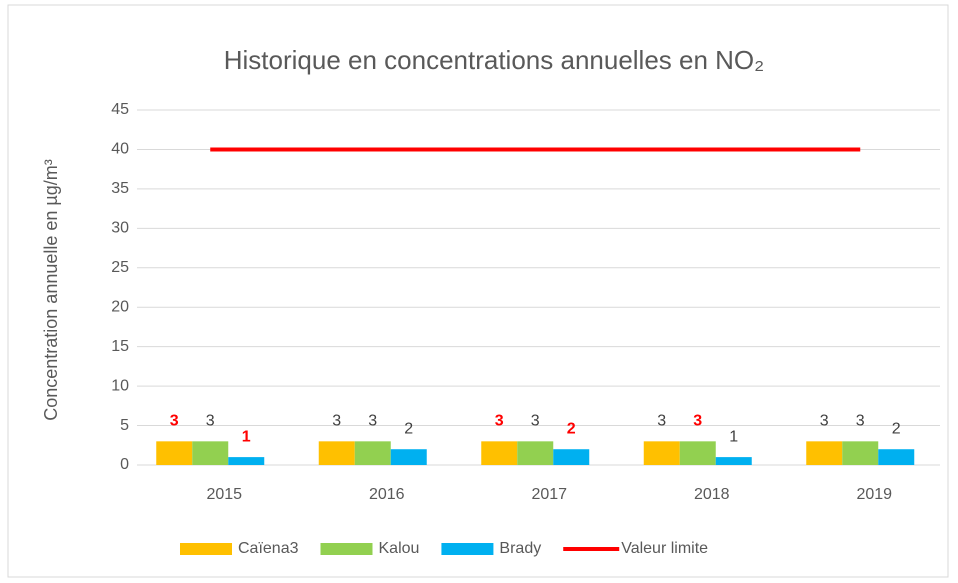  Describe the element at coordinates (664, 548) in the screenshot. I see `legend-label: Valeur limite` at that location.